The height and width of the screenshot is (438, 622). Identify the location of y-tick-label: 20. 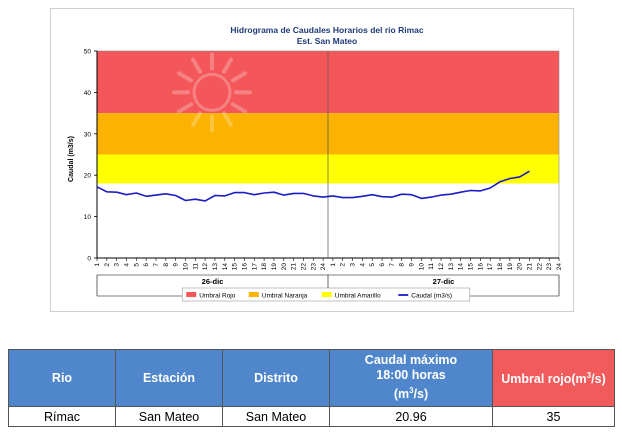
(88, 176).